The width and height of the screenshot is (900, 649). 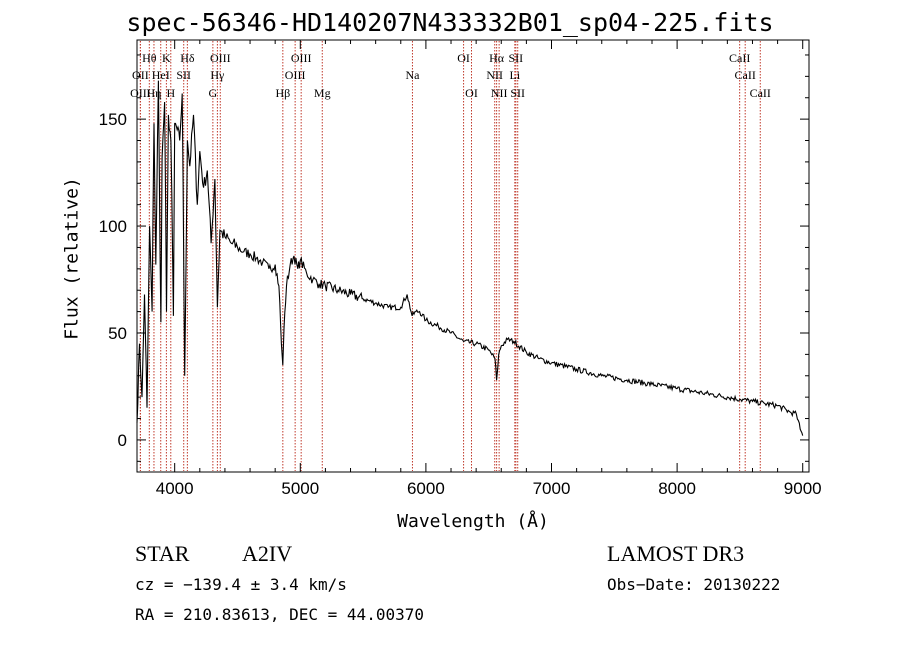 I want to click on marker-label: H, so click(x=170, y=93).